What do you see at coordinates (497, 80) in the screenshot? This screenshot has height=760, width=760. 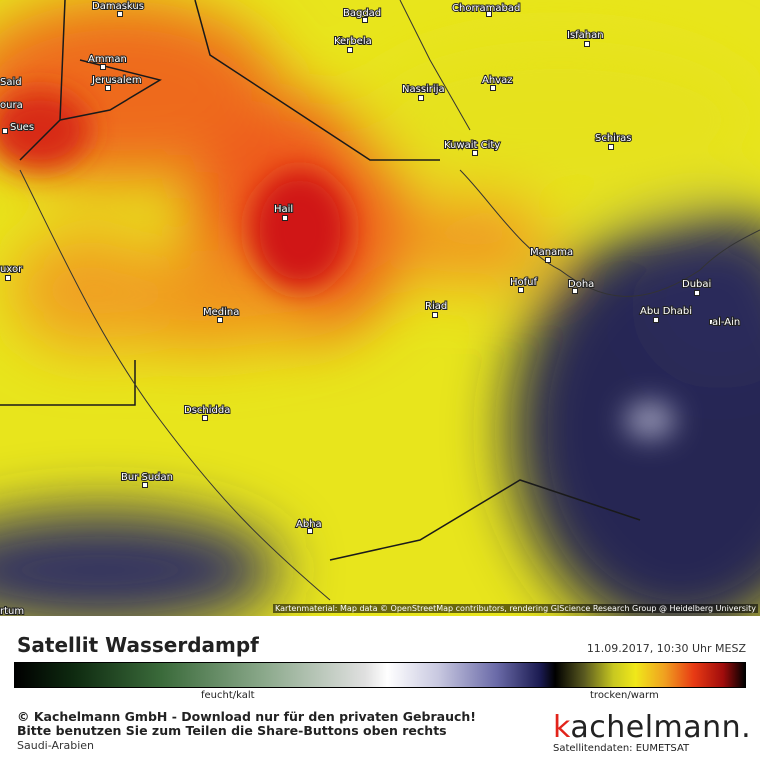 I see `city-label: Ahvaz` at bounding box center [497, 80].